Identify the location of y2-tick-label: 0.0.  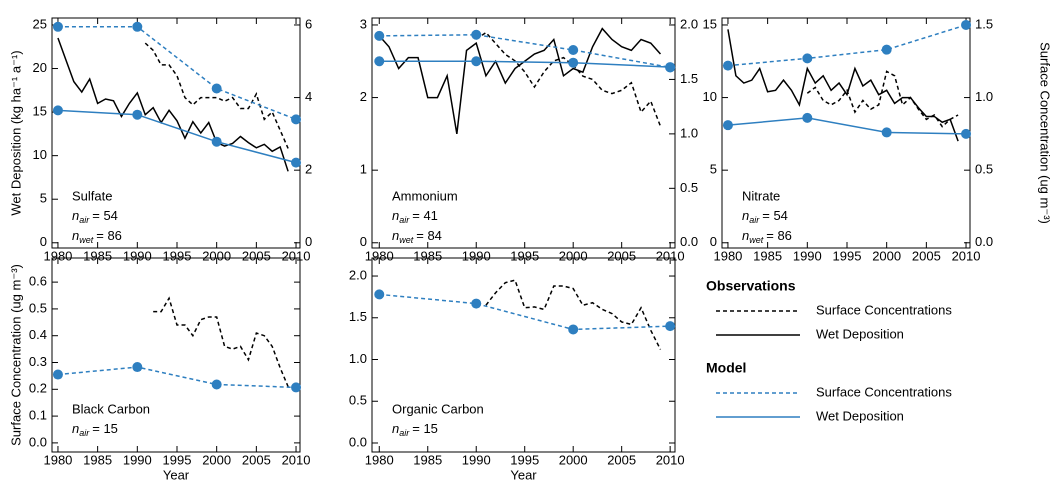
(984, 241).